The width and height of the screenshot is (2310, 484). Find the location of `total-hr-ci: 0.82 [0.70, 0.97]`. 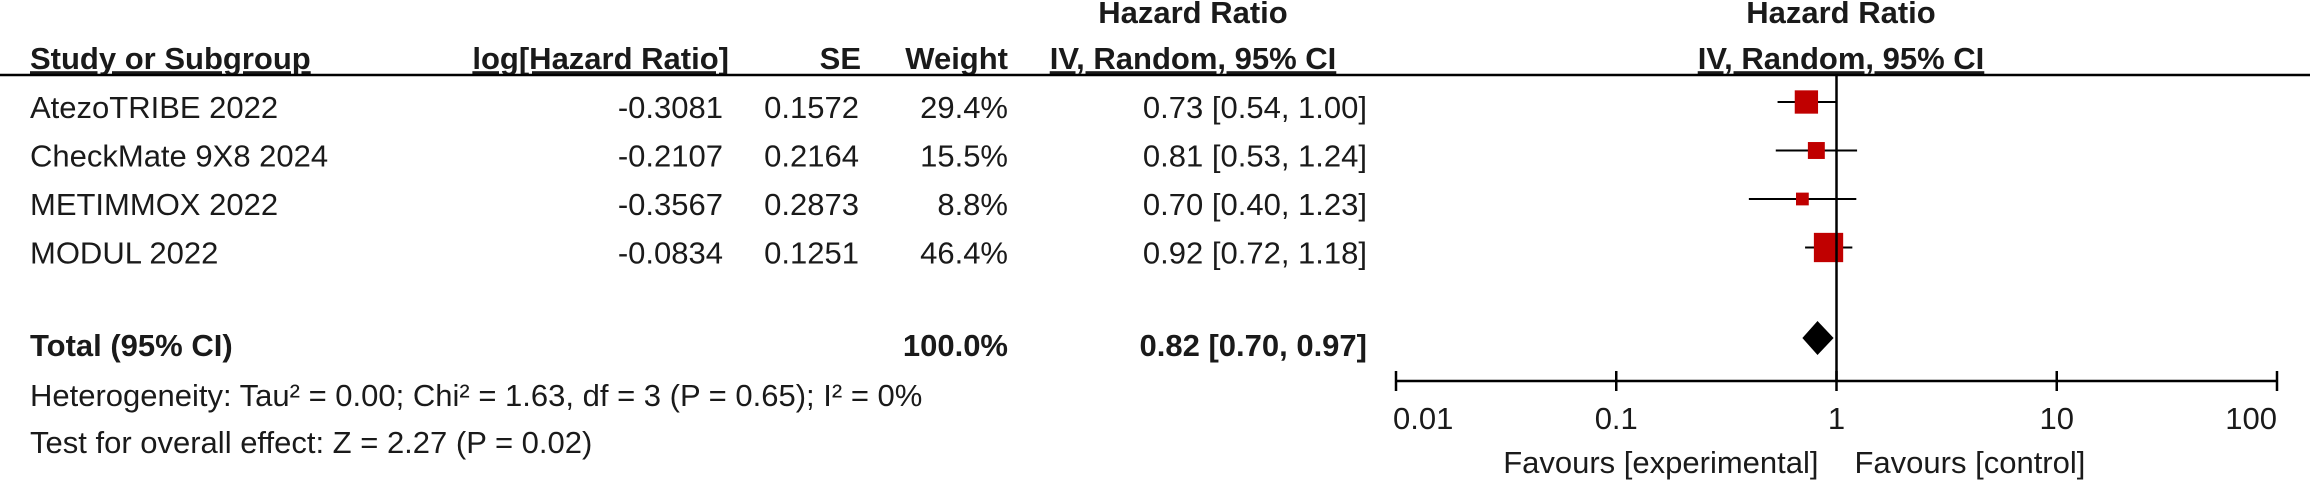

total-hr-ci: 0.82 [0.70, 0.97] is located at coordinates (1254, 345).